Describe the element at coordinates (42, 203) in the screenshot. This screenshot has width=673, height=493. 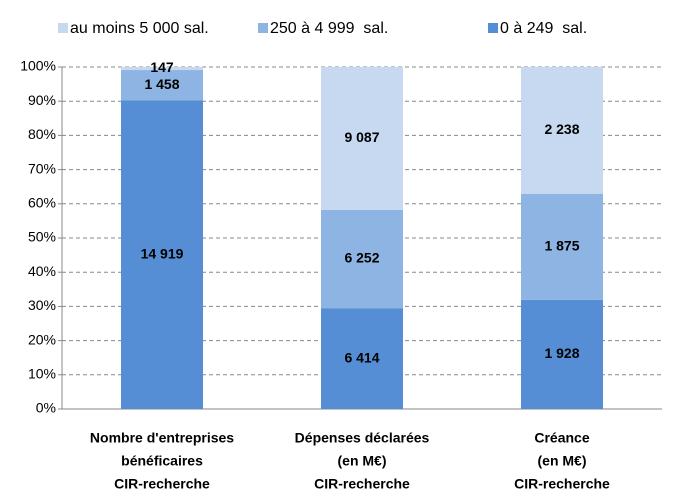
I see `y-tick-label: 60%` at that location.